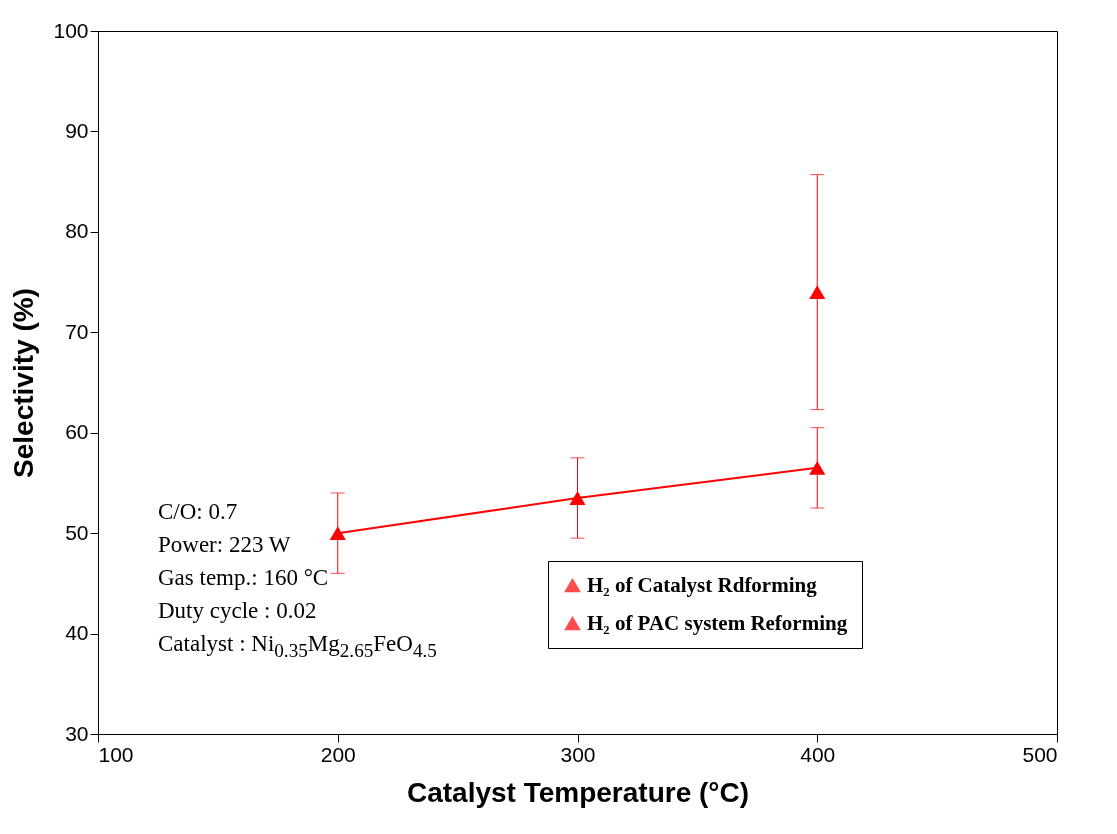  Describe the element at coordinates (198, 512) in the screenshot. I see `annotation: C/O: 0.7` at that location.